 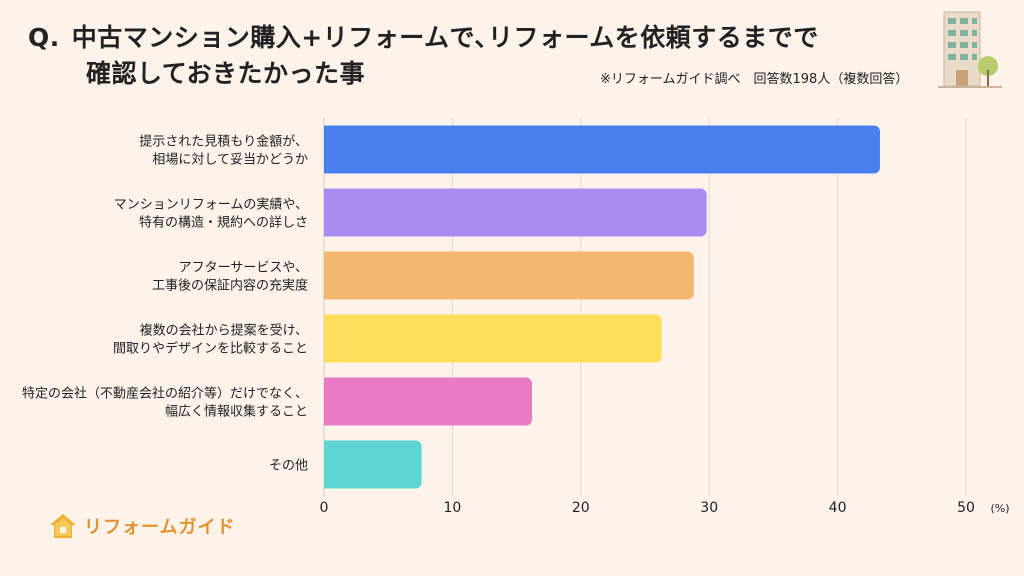 I want to click on brand-logo: リフォームガイド, so click(x=141, y=526).